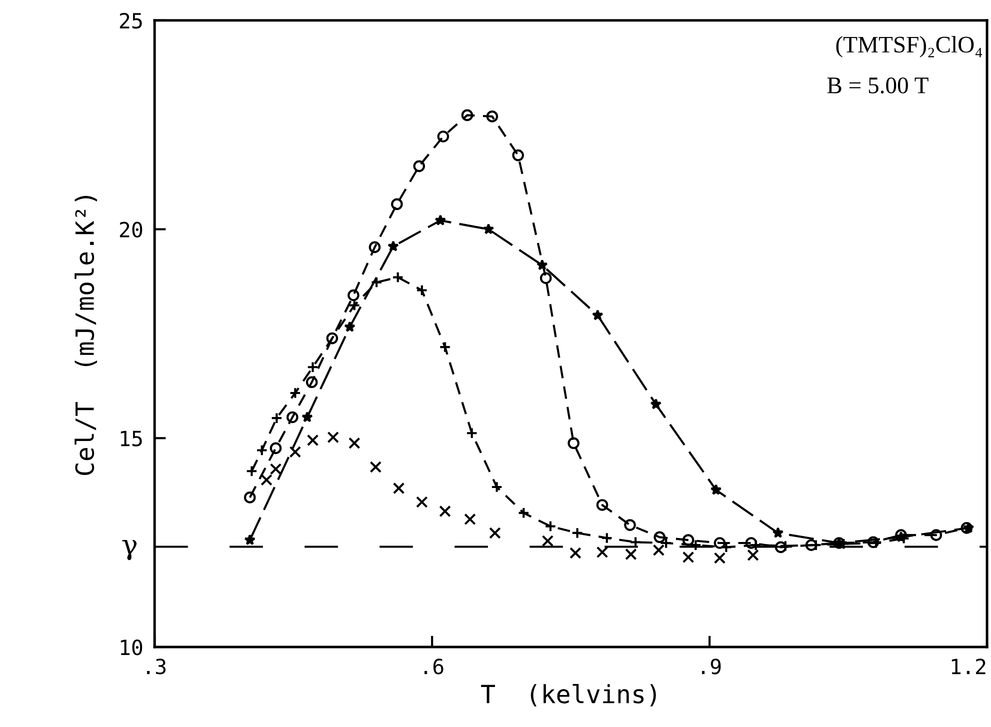 The height and width of the screenshot is (727, 991). Describe the element at coordinates (131, 20) in the screenshot. I see `y-tick-label: 25` at that location.